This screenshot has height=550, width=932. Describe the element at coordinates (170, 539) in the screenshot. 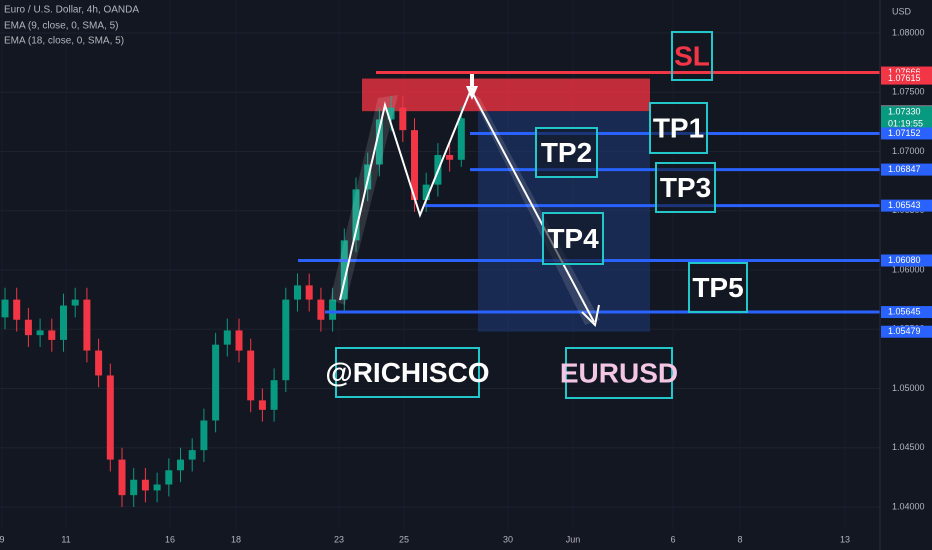

I see `x-tick-label: 16` at that location.